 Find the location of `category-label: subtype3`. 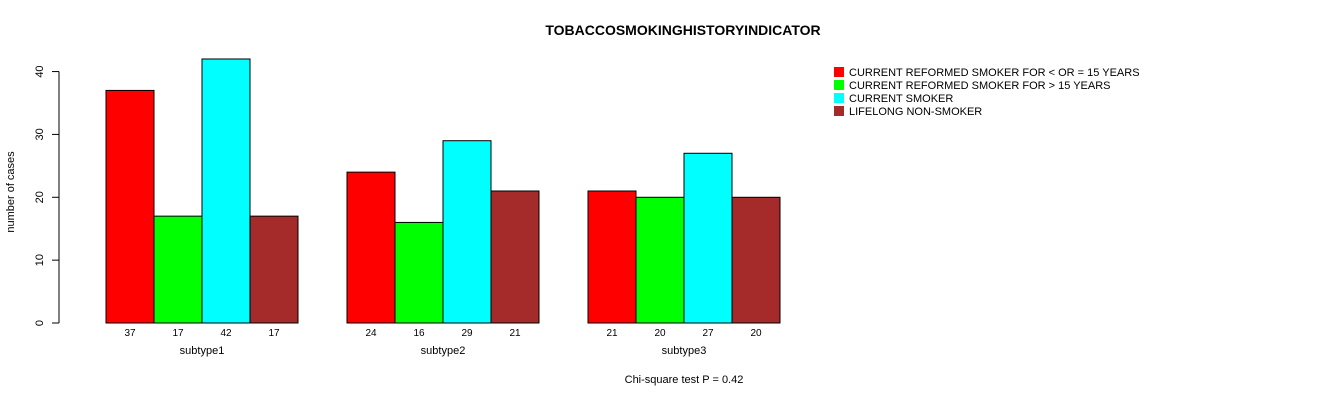

category-label: subtype3 is located at coordinates (684, 351).